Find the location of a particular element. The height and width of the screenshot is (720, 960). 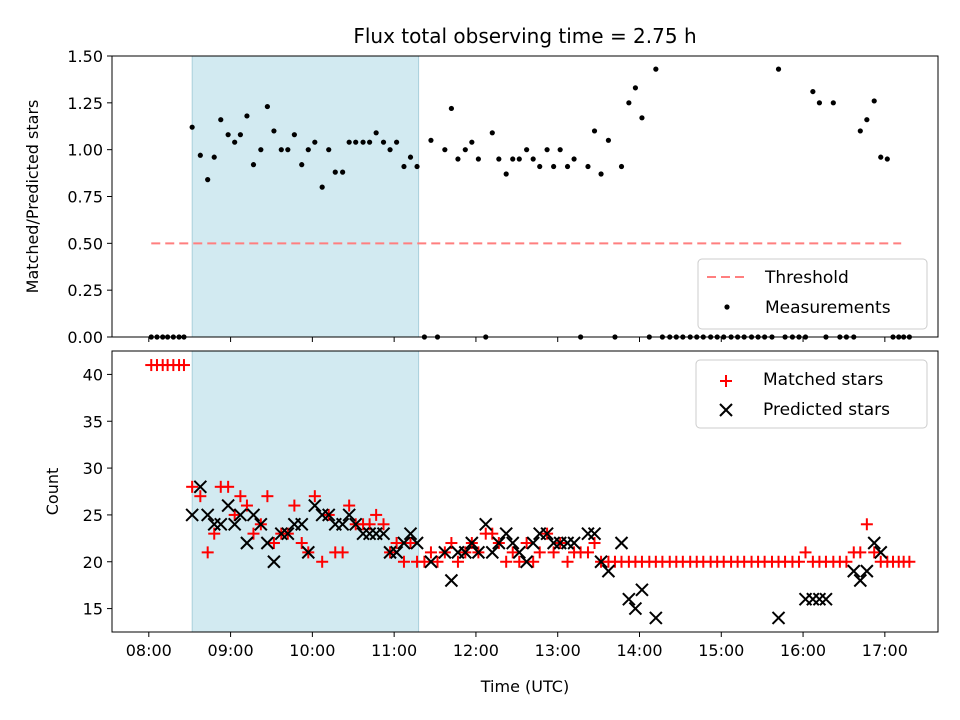

y-tick-label: 0.75 is located at coordinates (85, 197).